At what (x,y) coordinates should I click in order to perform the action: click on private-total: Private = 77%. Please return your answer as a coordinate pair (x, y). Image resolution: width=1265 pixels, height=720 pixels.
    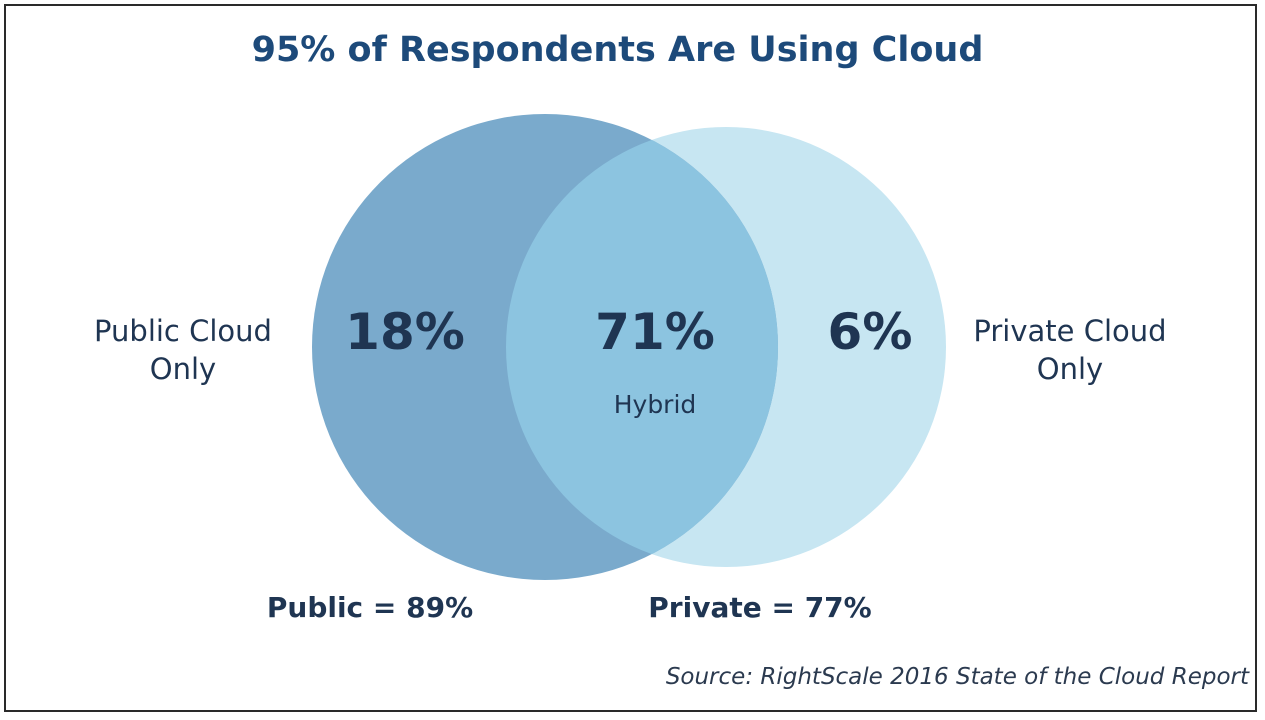
    Looking at the image, I should click on (760, 607).